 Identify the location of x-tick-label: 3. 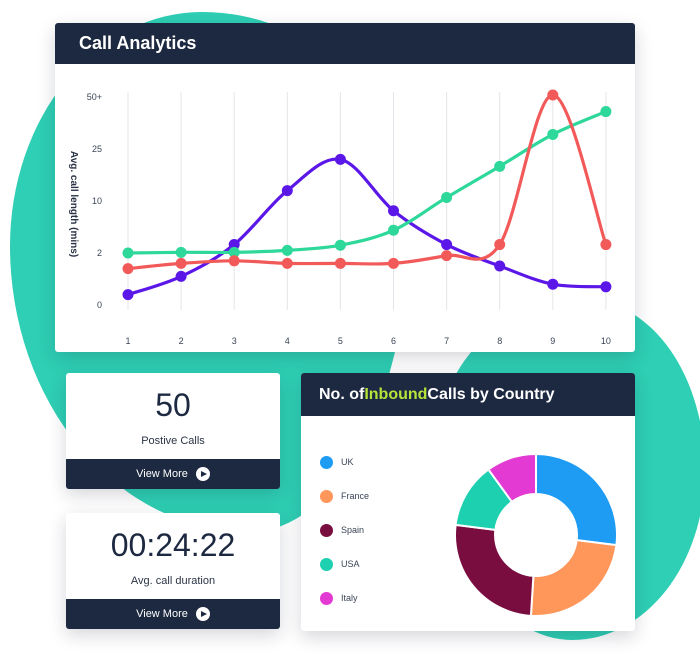
(234, 341).